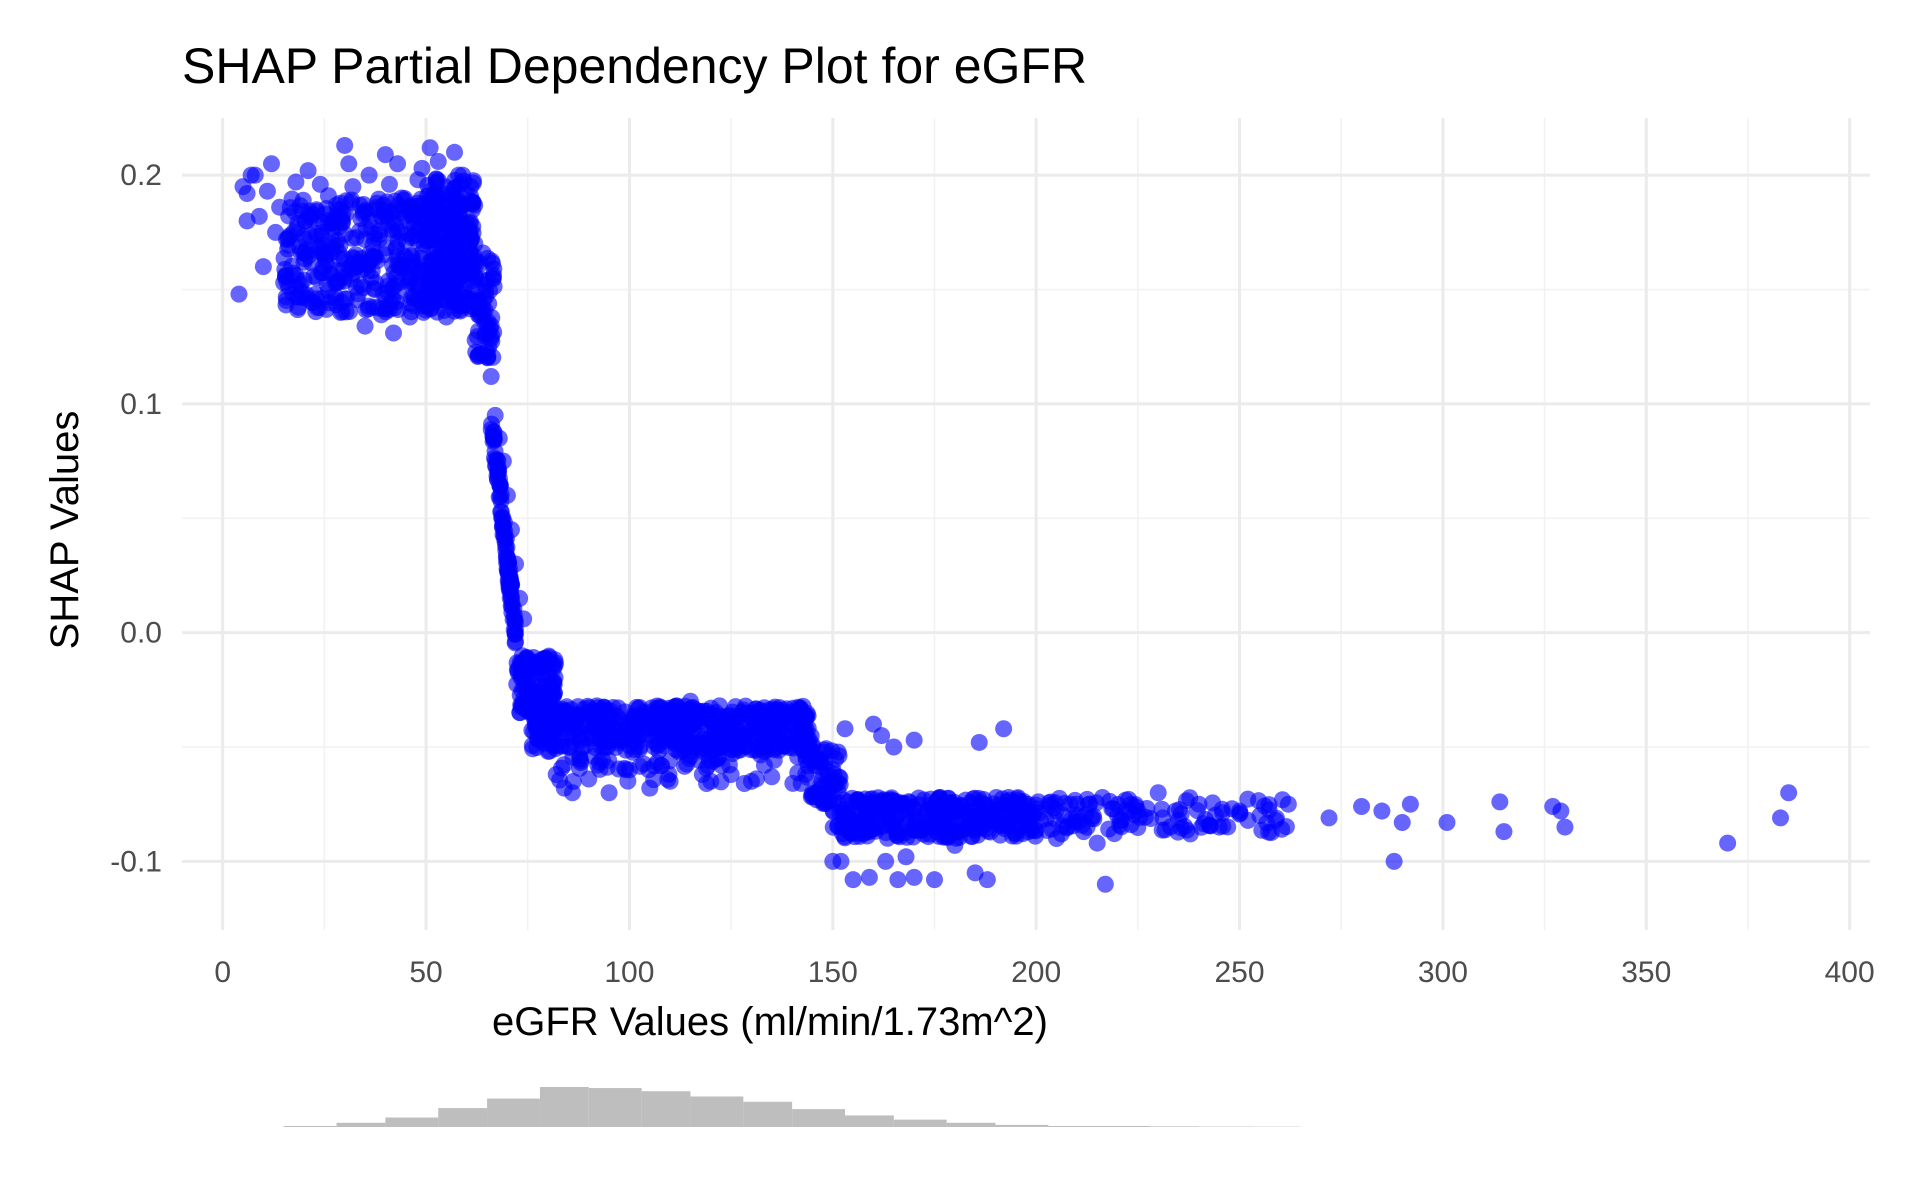 This screenshot has height=1182, width=1905. I want to click on x-tick-label: 150, so click(833, 972).